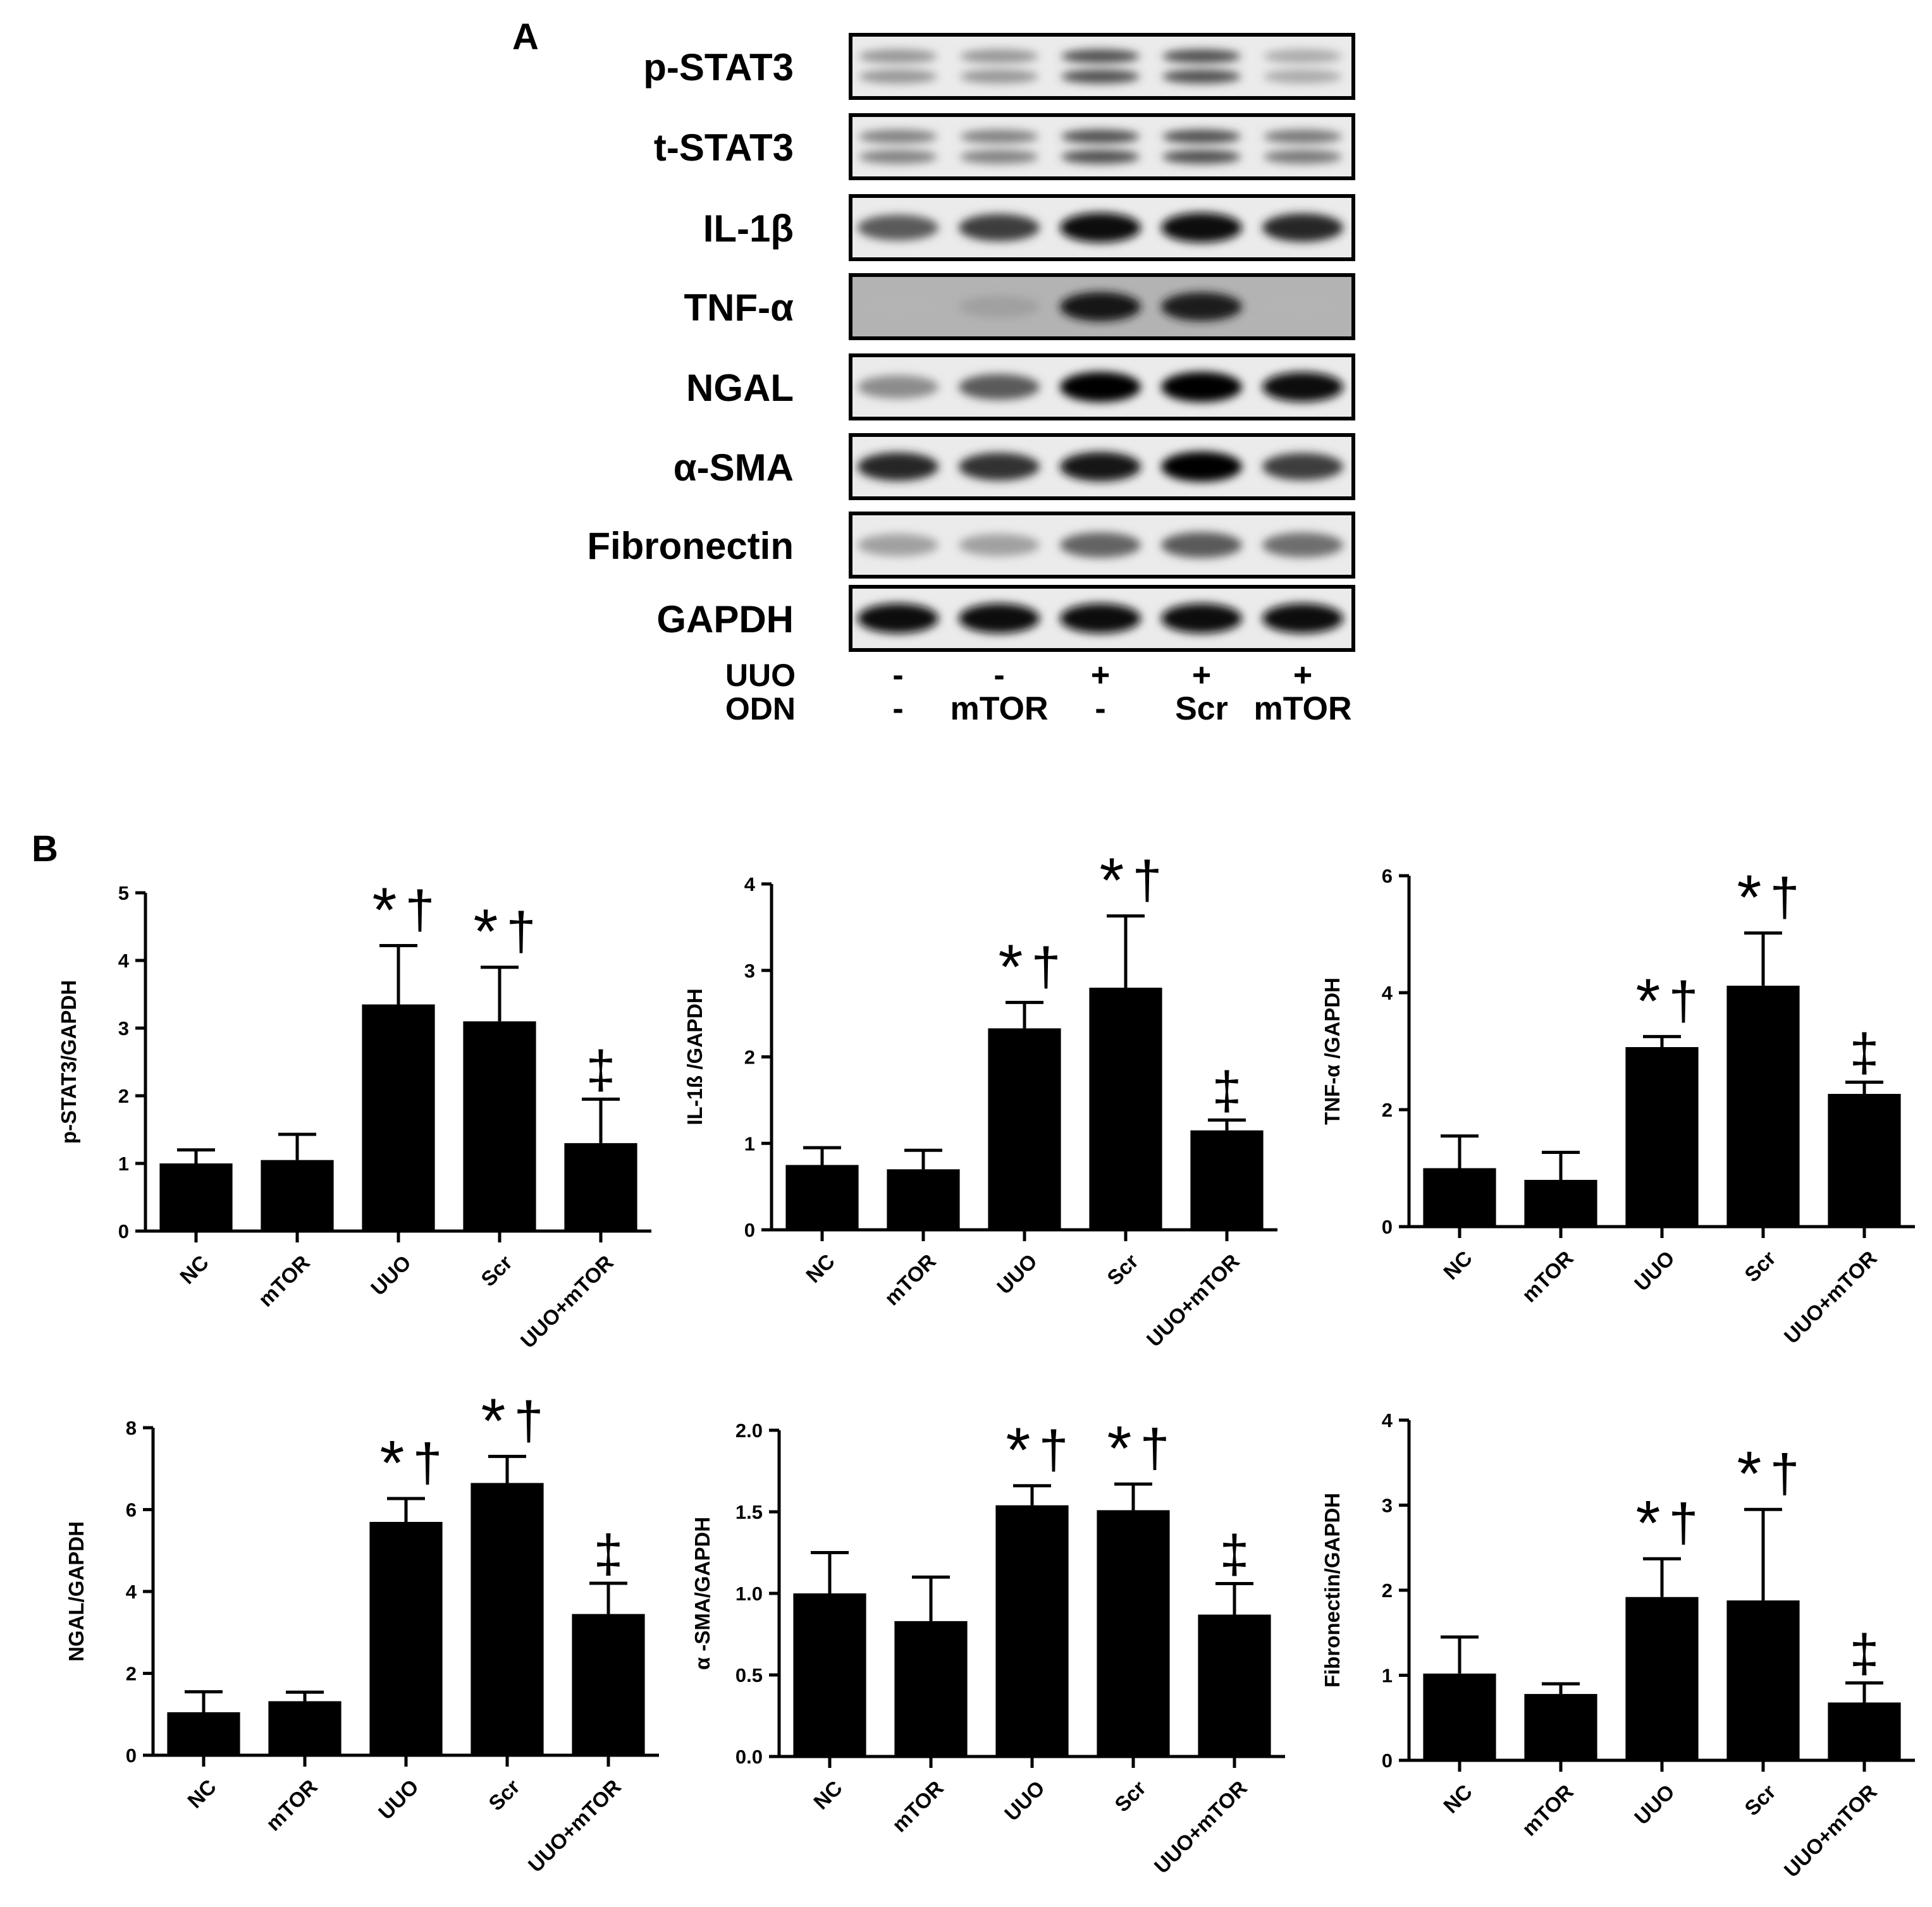  Describe the element at coordinates (1332, 1051) in the screenshot. I see `y-axis-label: TNF-α /GAPDH` at that location.